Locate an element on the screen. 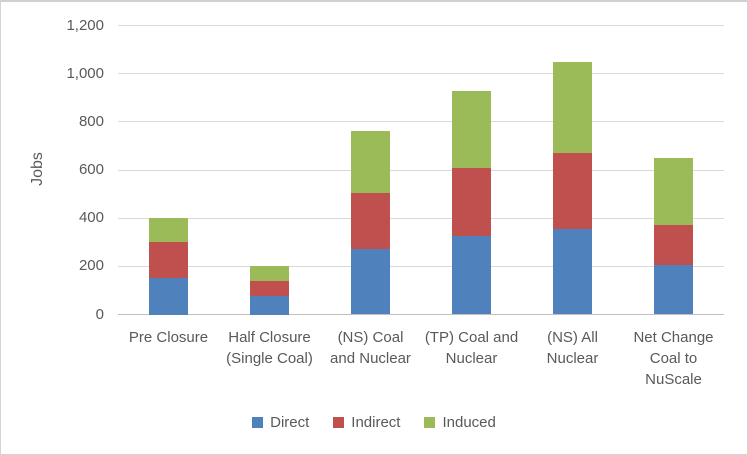  bar-segment-ns-coal-and-nuclear-direct is located at coordinates (370, 282).